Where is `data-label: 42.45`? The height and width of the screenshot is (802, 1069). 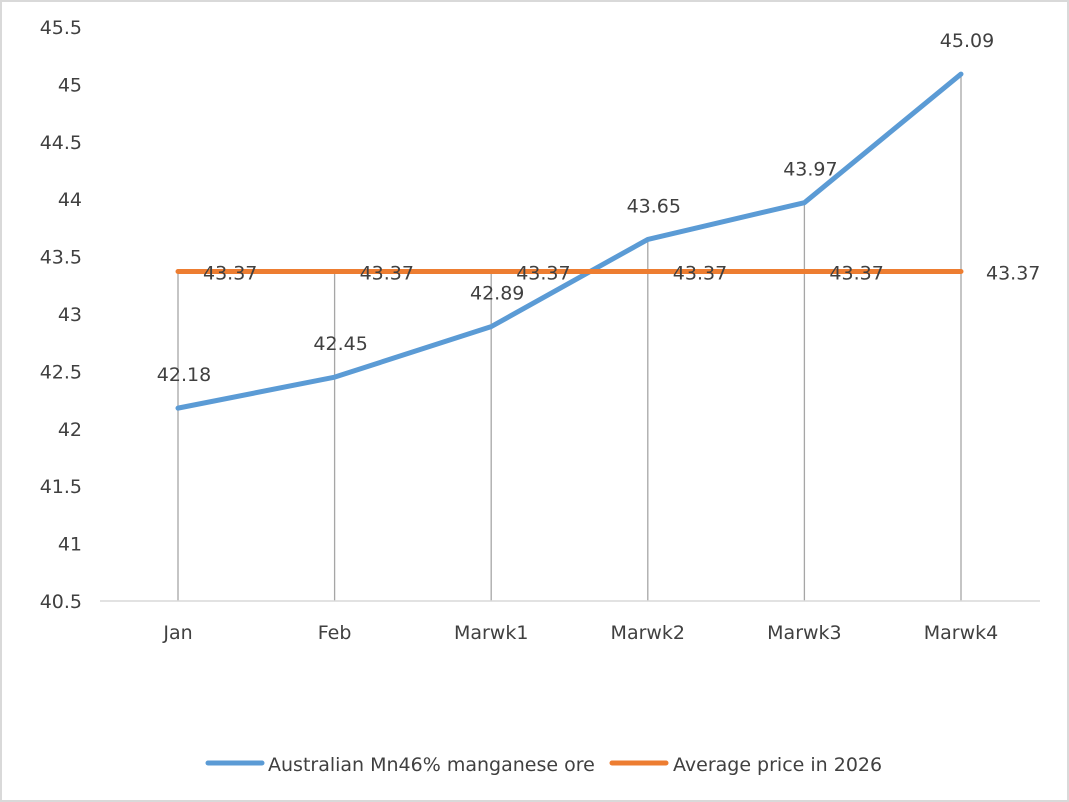 data-label: 42.45 is located at coordinates (340, 344).